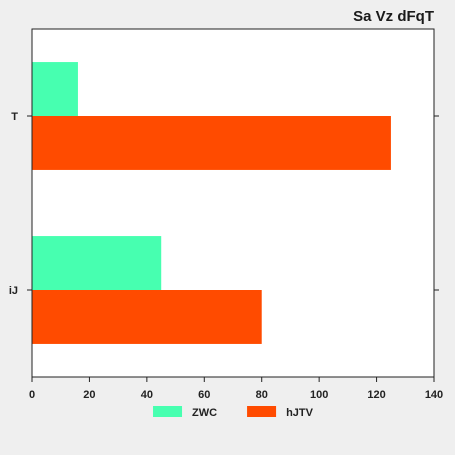  What do you see at coordinates (55, 89) in the screenshot?
I see `bar-ZWC-T` at bounding box center [55, 89].